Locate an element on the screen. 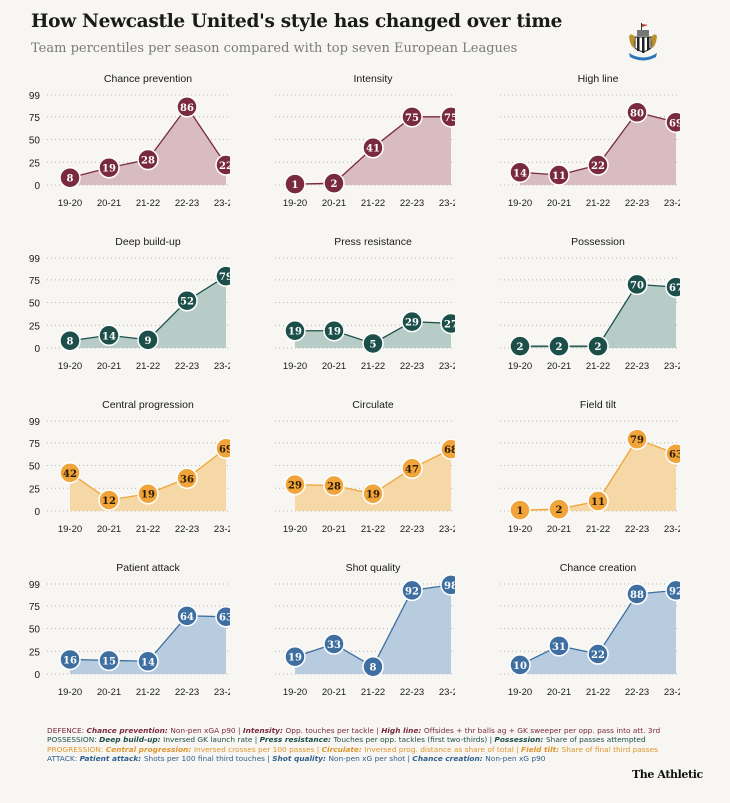 Image resolution: width=730 pixels, height=803 pixels. chart-title: Intensity is located at coordinates (373, 79).